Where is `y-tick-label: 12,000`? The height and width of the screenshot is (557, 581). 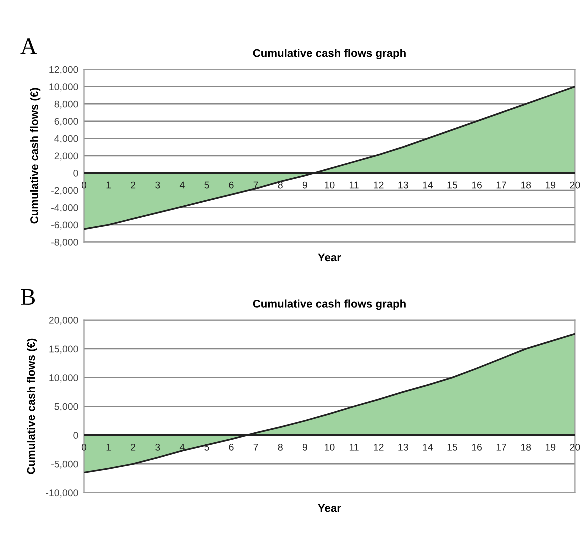 y-tick-label: 12,000 is located at coordinates (64, 70).